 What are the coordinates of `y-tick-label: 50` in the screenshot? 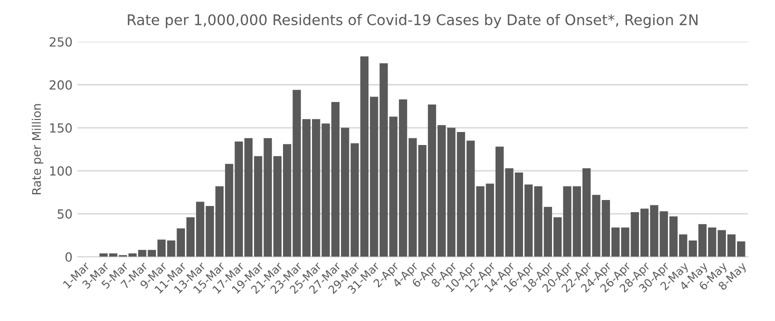 It's located at (65, 214).